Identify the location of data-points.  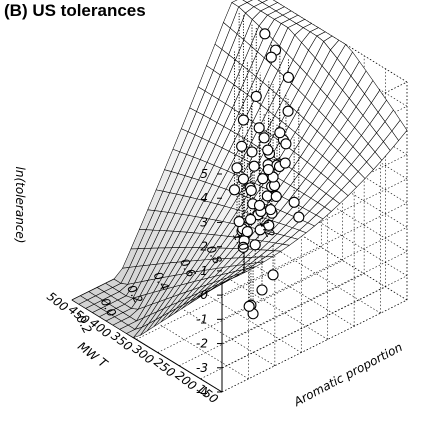
(266, 174).